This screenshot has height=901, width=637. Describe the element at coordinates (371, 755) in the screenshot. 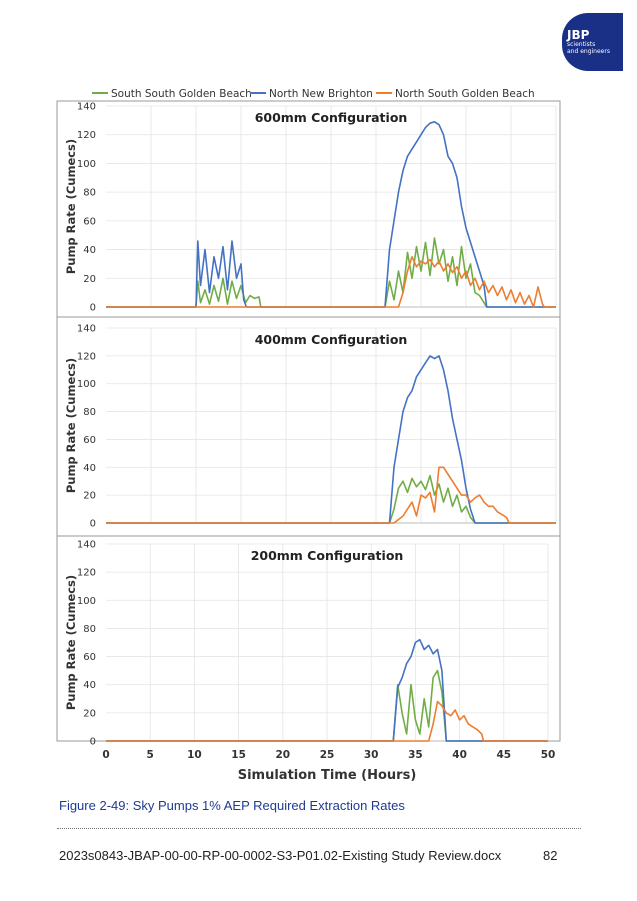

I see `x-tick-label: 30` at that location.